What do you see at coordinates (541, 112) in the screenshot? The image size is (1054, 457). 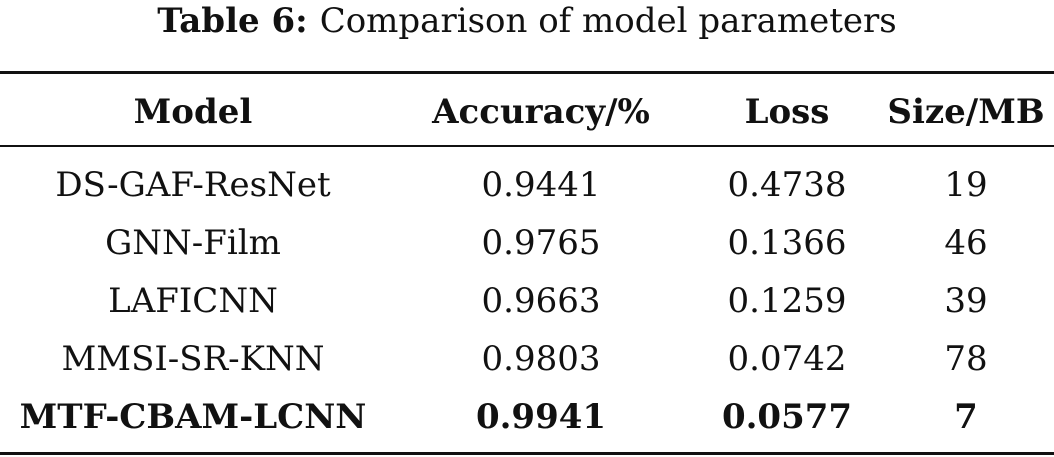 I see `header-accuracy: Accuracy/%` at bounding box center [541, 112].